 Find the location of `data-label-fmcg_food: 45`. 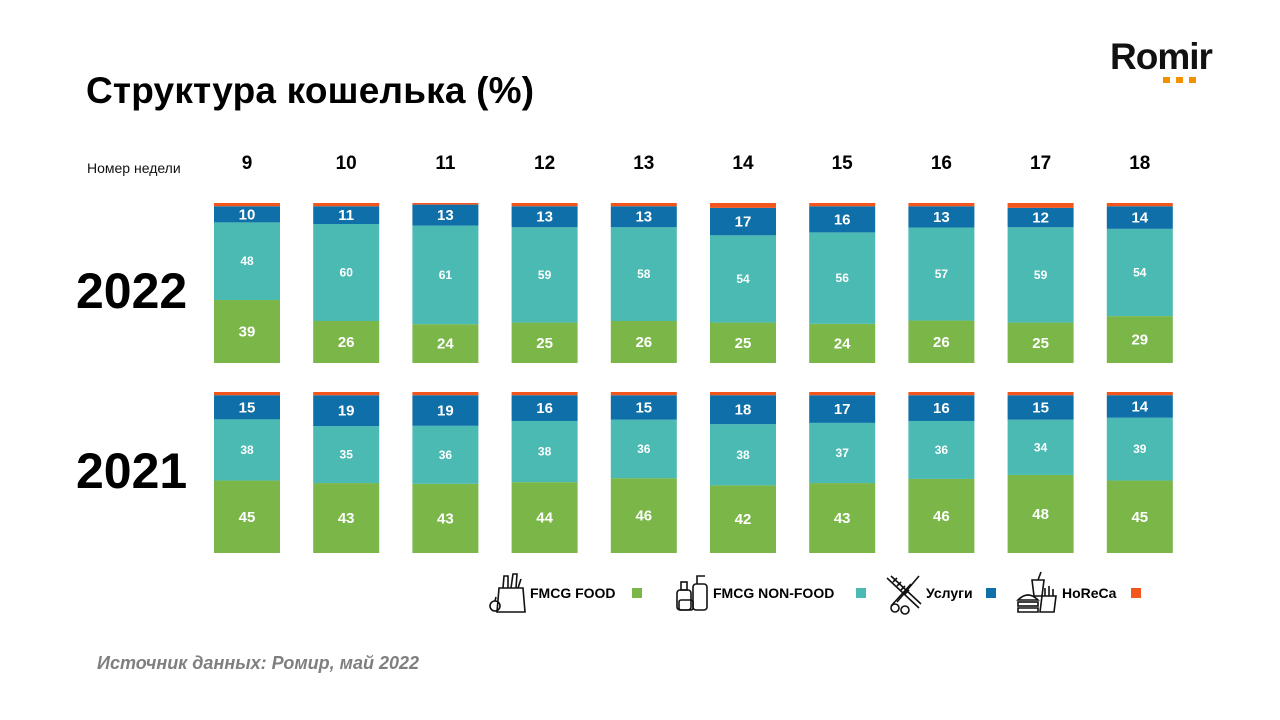

data-label-fmcg_food: 45 is located at coordinates (1139, 517).